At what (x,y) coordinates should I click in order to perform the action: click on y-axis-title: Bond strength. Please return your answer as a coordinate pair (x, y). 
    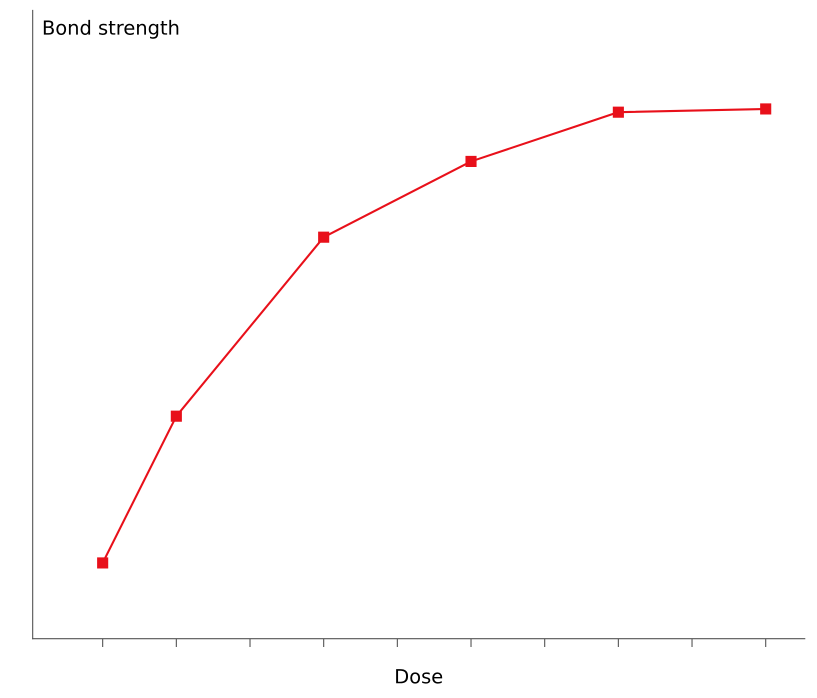
    Looking at the image, I should click on (111, 29).